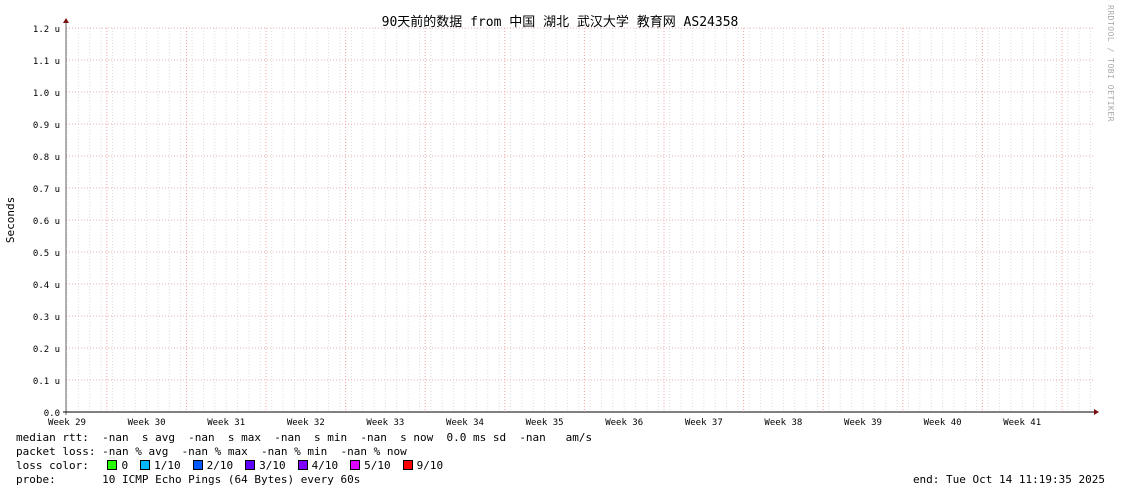 The width and height of the screenshot is (1121, 494). What do you see at coordinates (46, 158) in the screenshot?
I see `y-tick-label: 0.8 u` at bounding box center [46, 158].